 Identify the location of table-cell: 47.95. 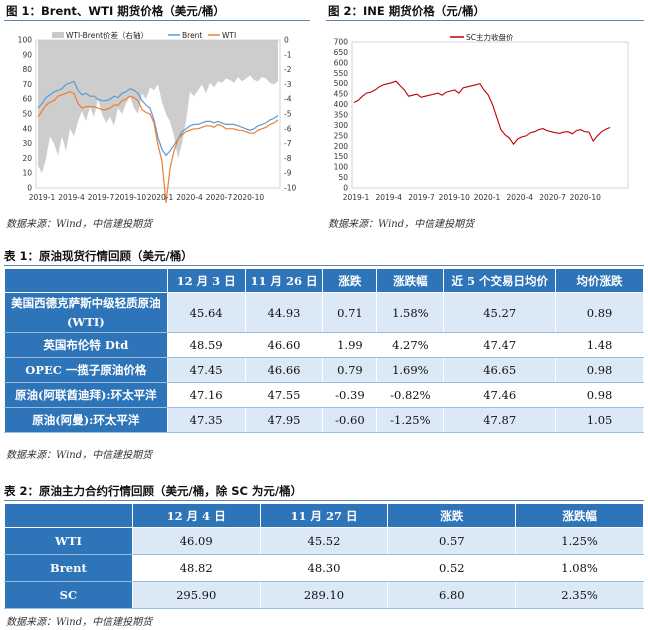
(284, 420).